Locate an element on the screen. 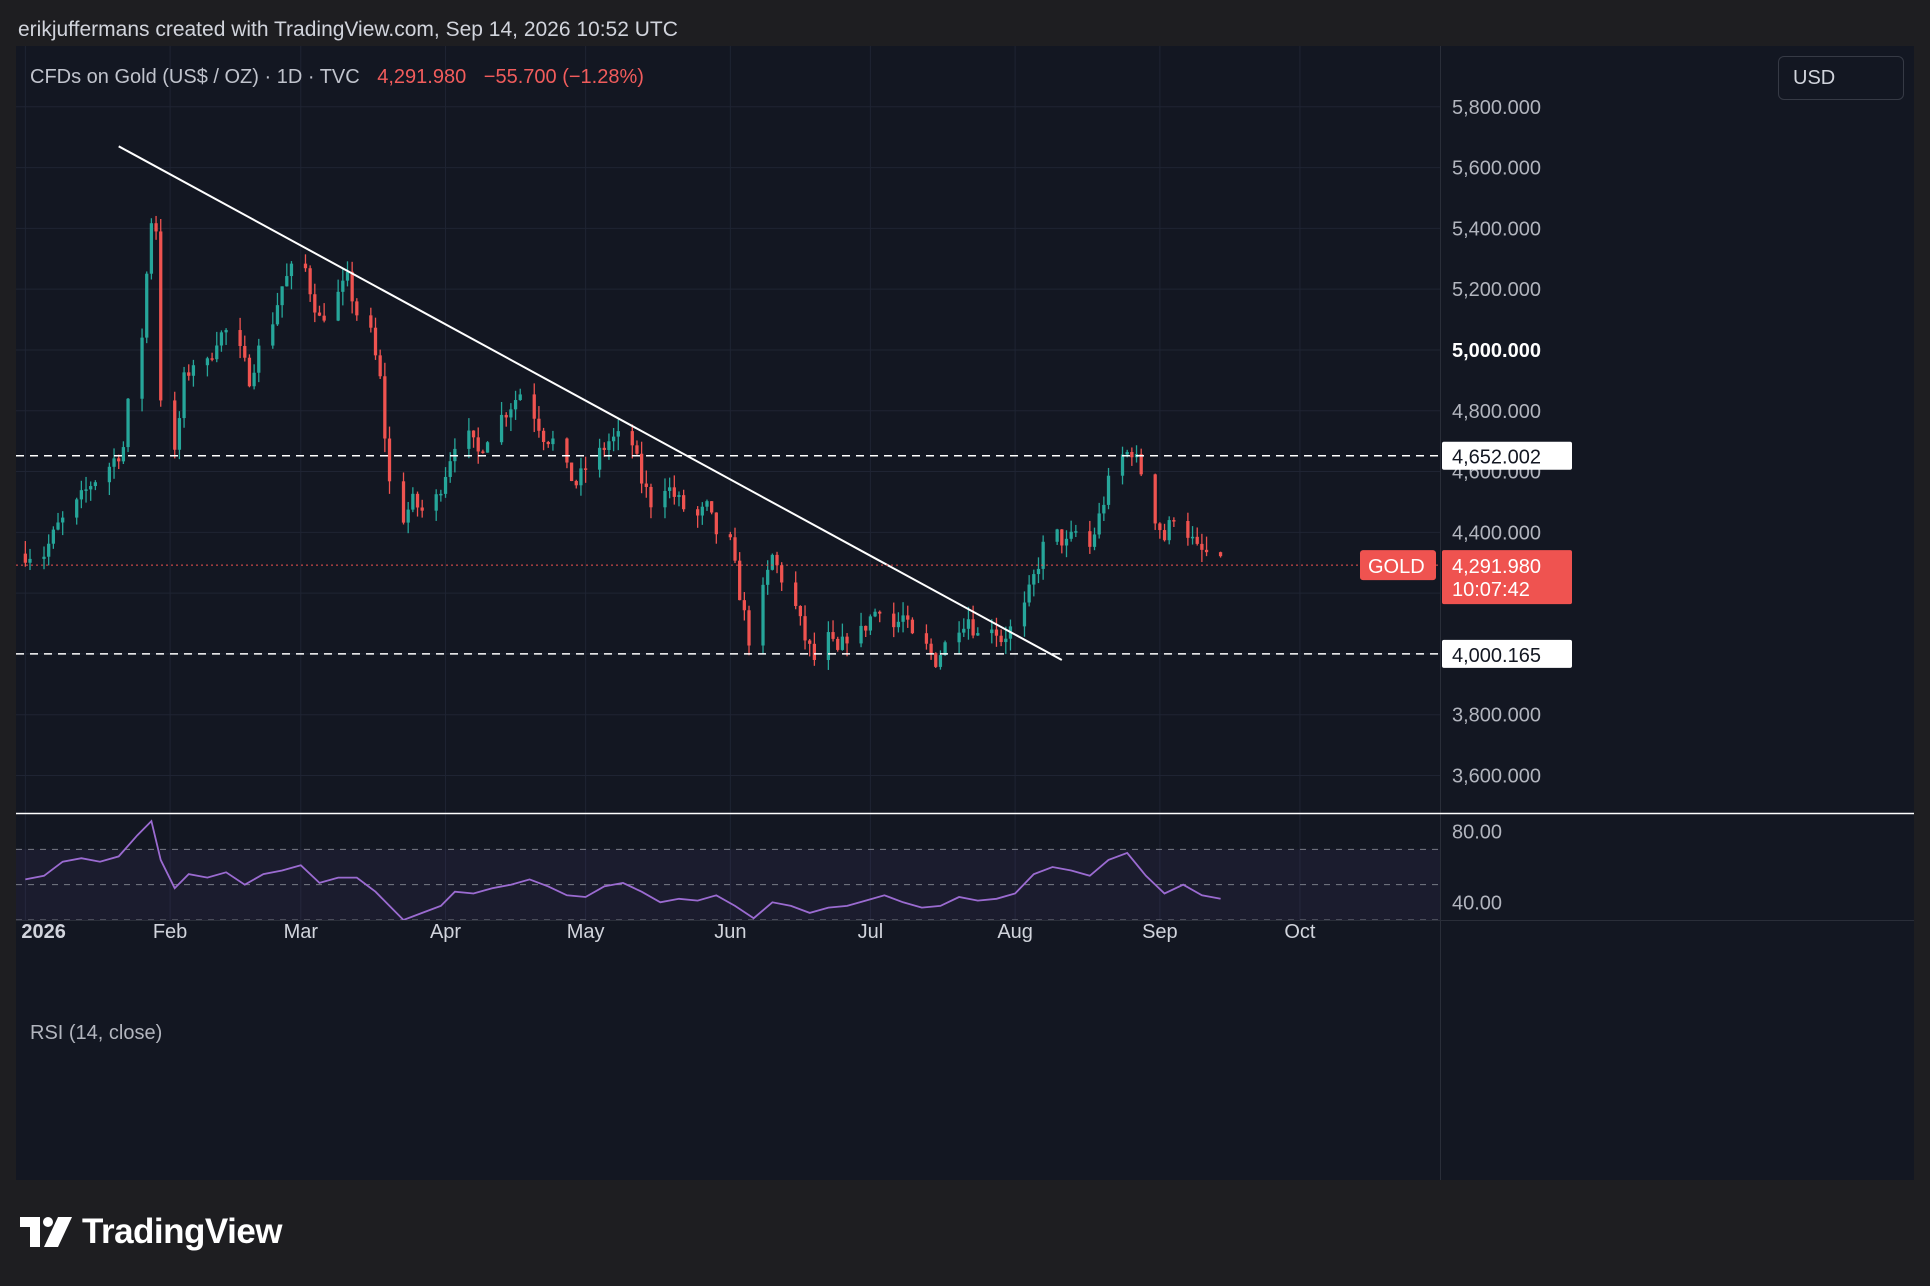 The width and height of the screenshot is (1930, 1286). time-axis-tick: Jun is located at coordinates (730, 932).